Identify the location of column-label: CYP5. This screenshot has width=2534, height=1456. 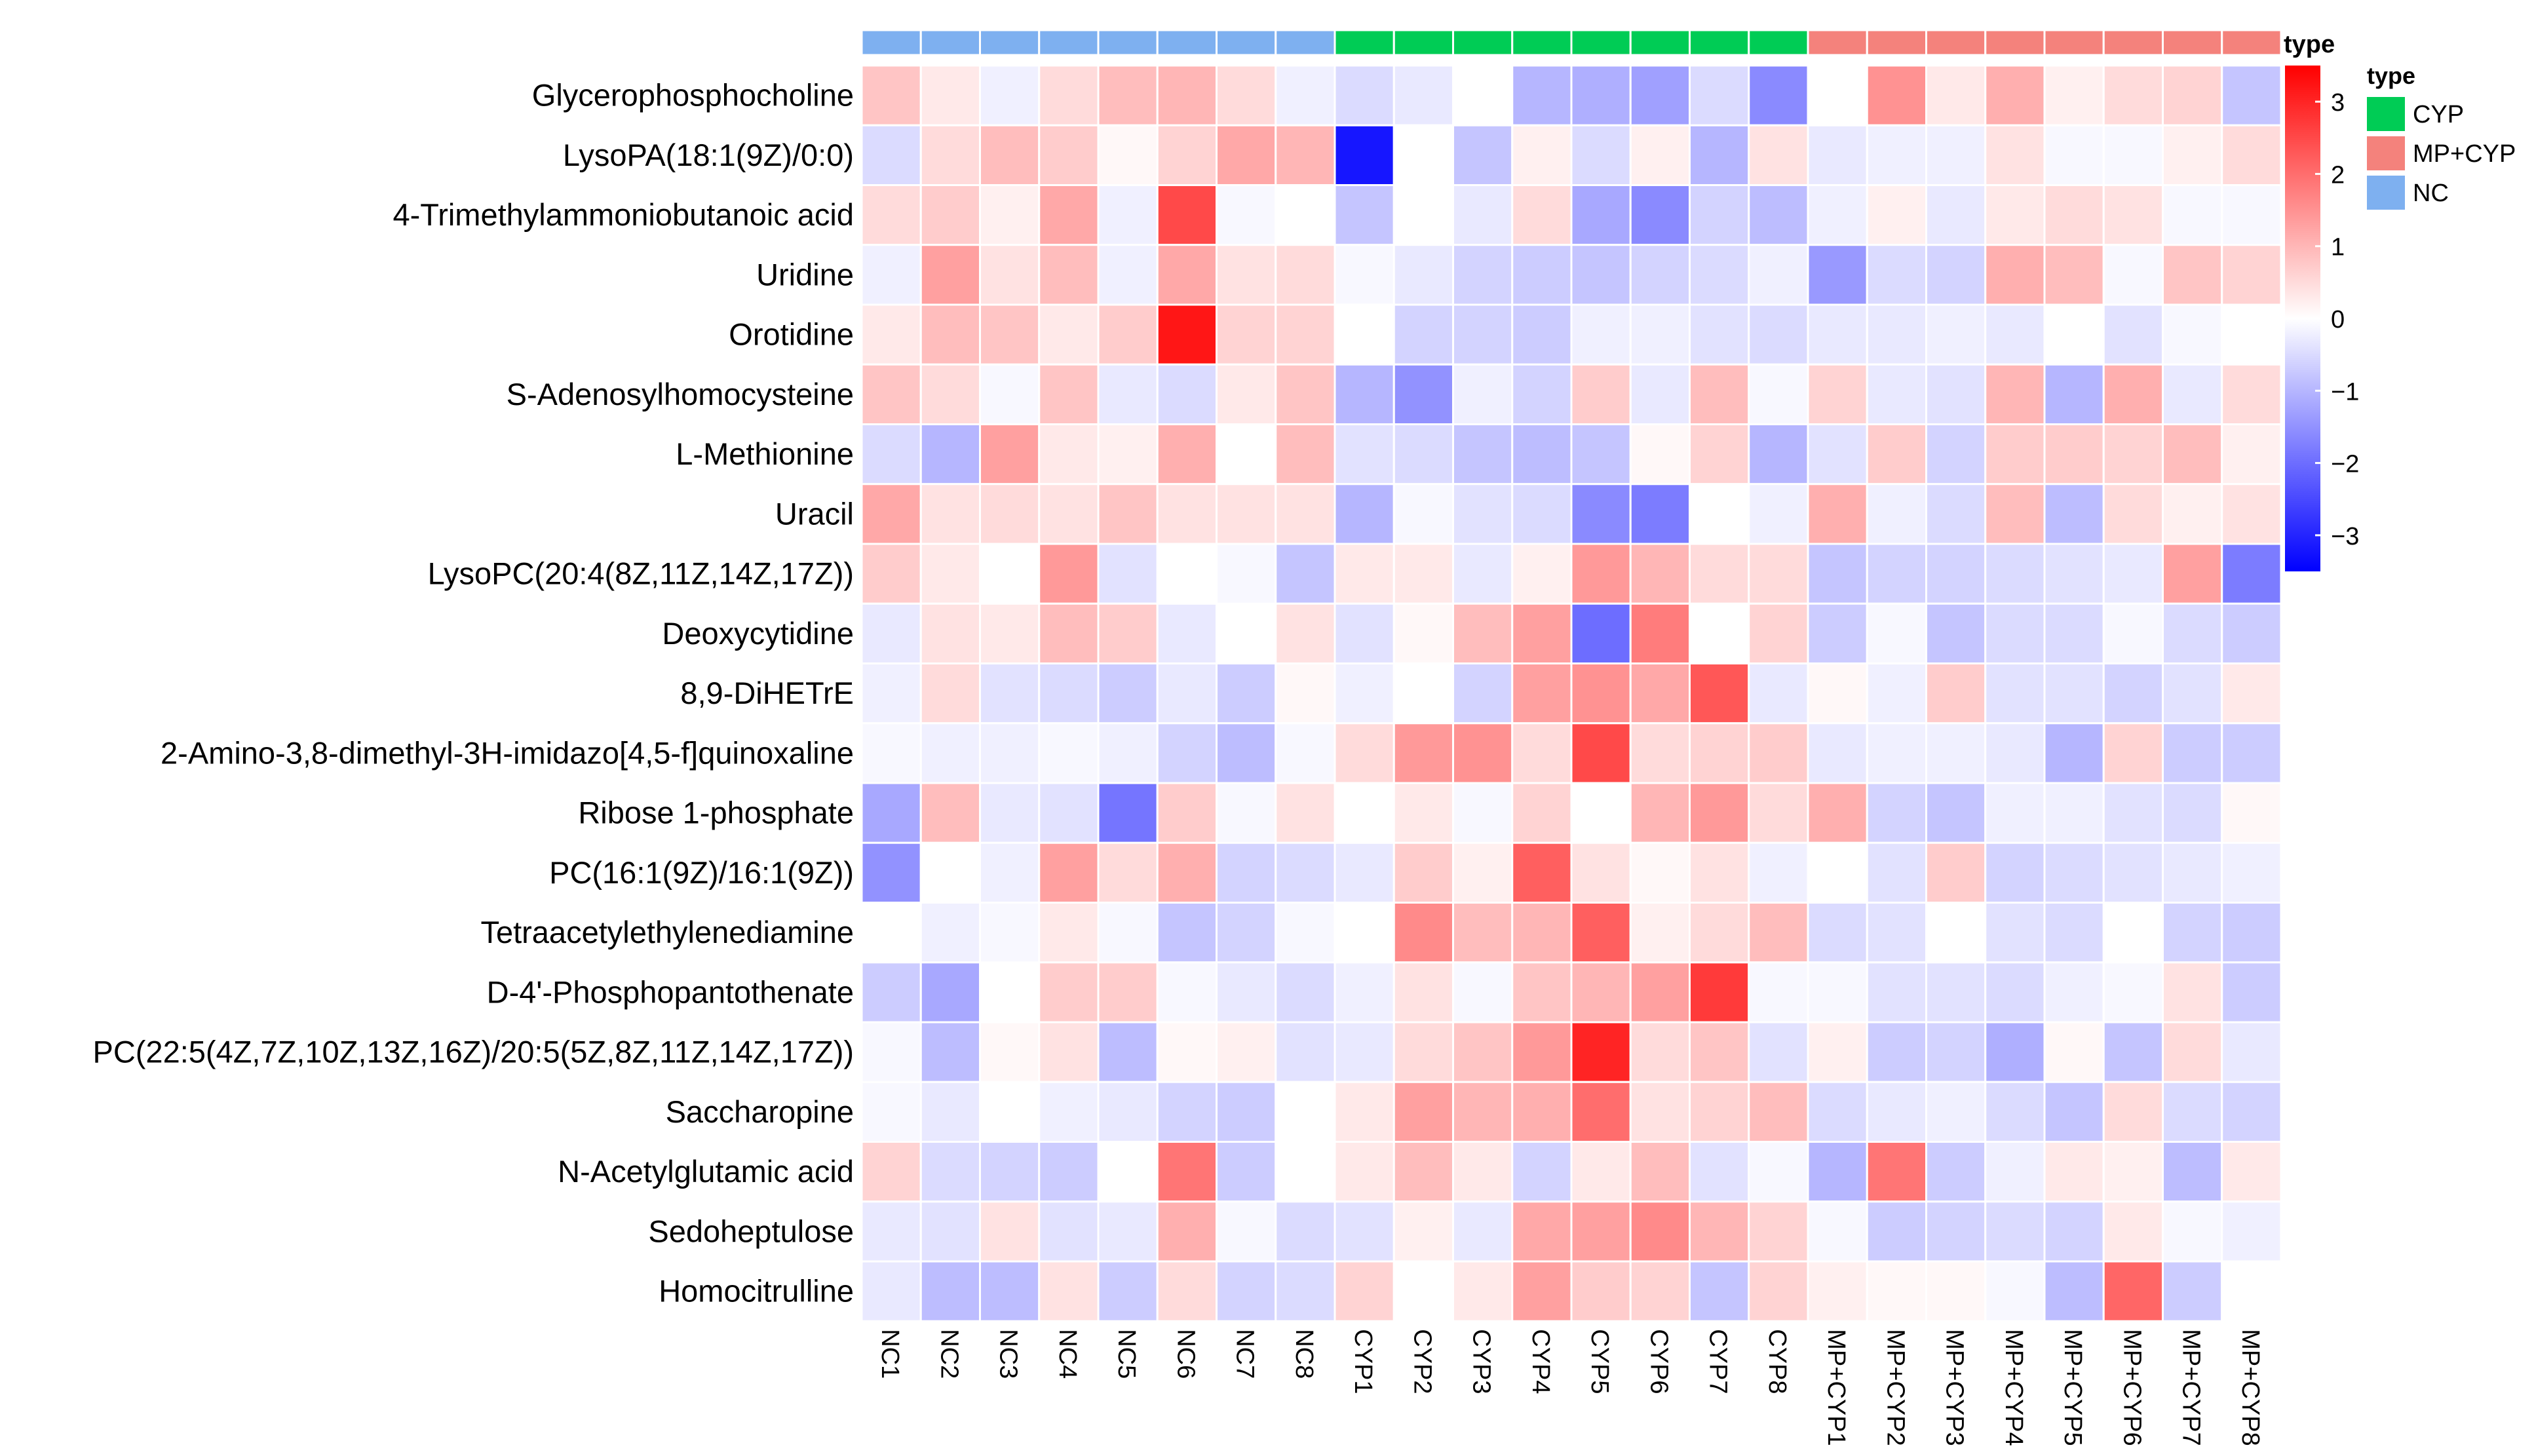
(1599, 1361).